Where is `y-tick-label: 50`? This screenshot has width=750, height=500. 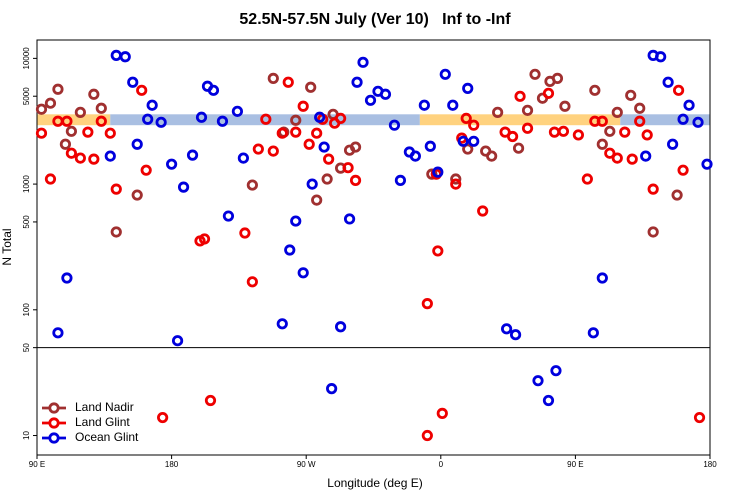 y-tick-label: 50 is located at coordinates (26, 347).